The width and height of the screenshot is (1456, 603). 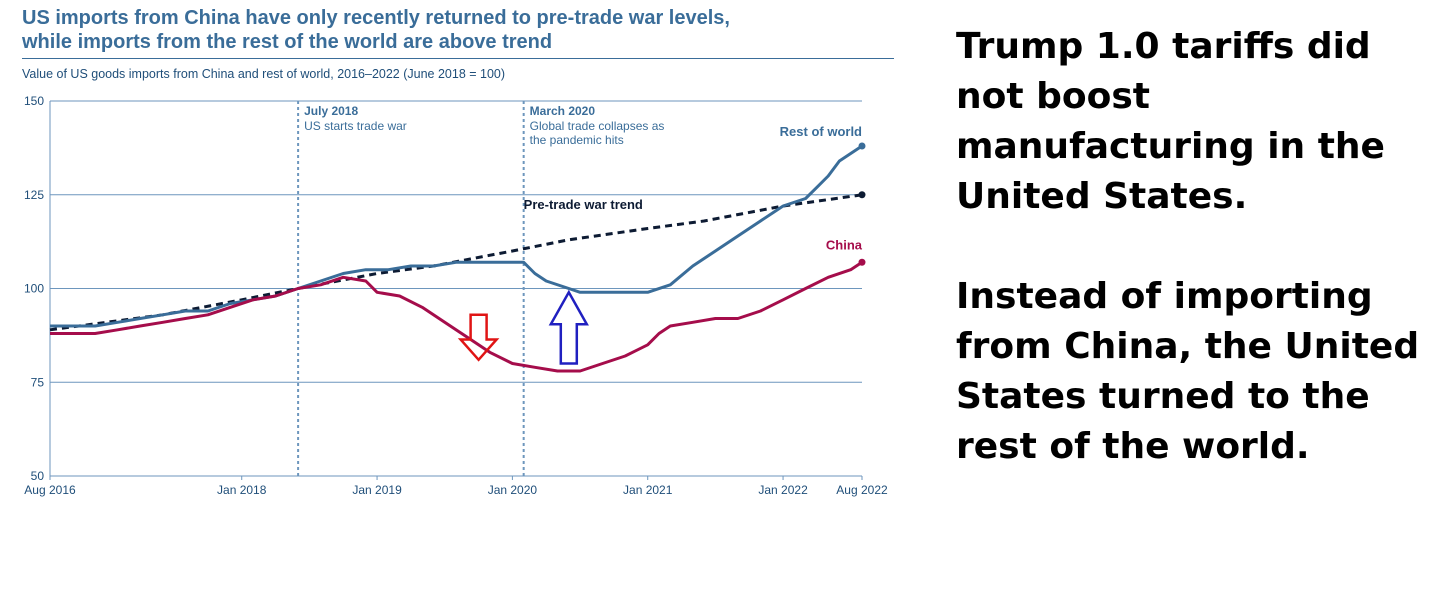 I want to click on arrow-down-icon, so click(x=478, y=337).